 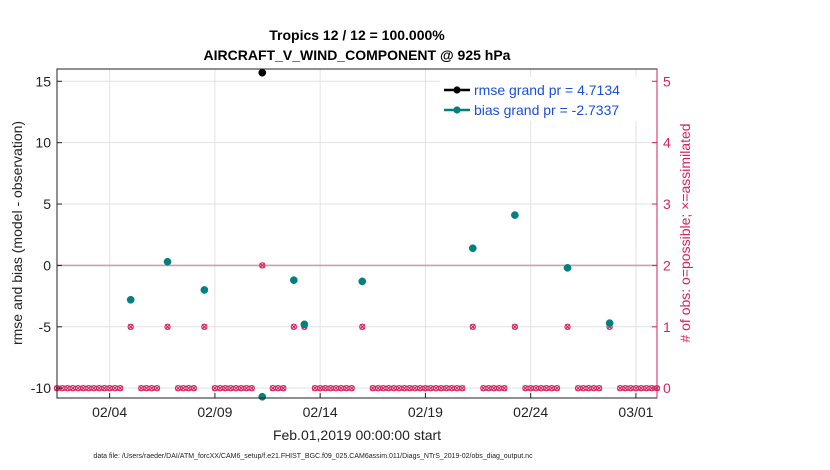 I want to click on y-right-tick-label: 2, so click(x=667, y=265).